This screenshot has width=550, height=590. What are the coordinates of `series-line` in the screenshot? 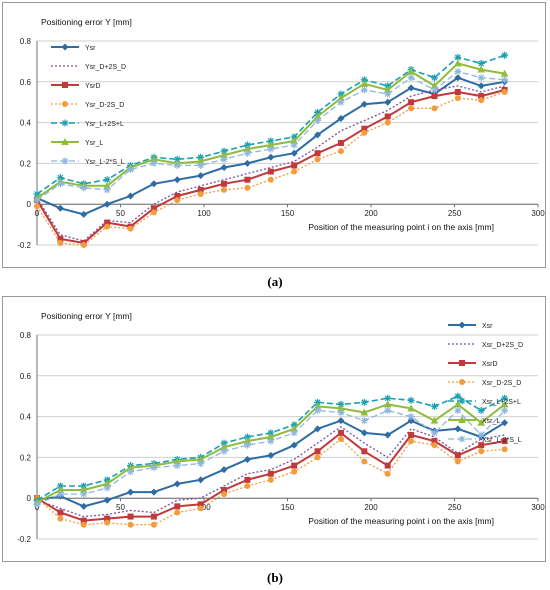 It's located at (270, 472).